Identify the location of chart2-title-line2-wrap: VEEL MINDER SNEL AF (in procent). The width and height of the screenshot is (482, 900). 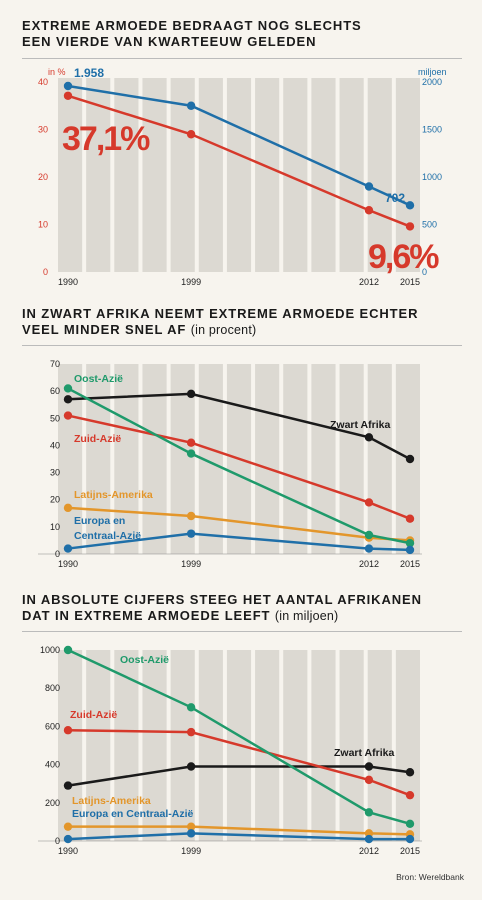
(220, 330).